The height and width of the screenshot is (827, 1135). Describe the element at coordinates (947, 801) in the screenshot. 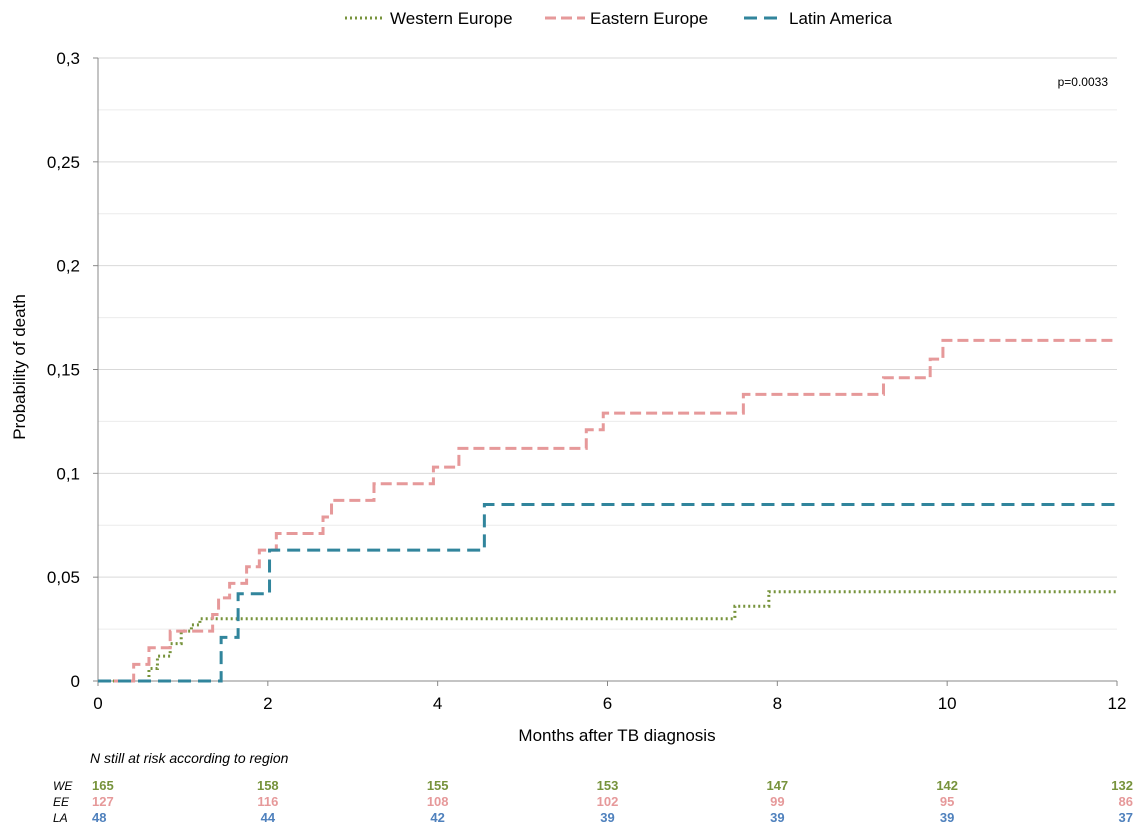

I see `risk-value: 95` at that location.